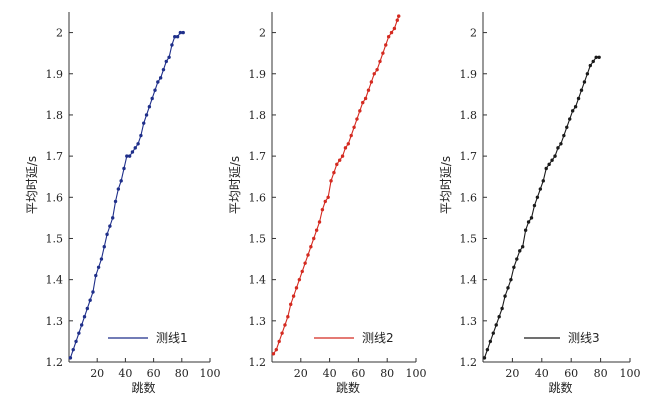  I want to click on legend-label: 测线1, so click(172, 338).